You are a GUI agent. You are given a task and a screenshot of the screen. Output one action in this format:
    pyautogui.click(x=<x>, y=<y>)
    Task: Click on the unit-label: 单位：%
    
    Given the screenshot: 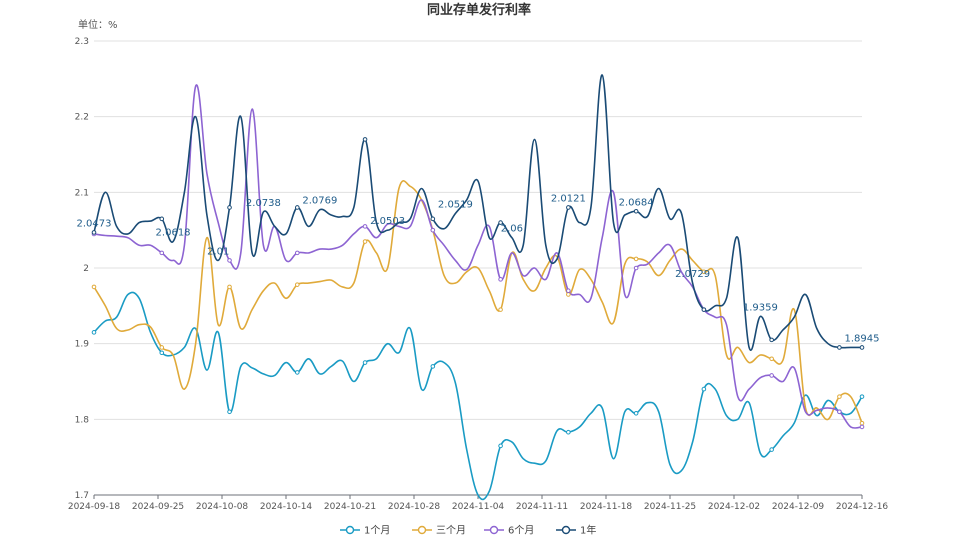 What is the action you would take?
    pyautogui.click(x=98, y=24)
    